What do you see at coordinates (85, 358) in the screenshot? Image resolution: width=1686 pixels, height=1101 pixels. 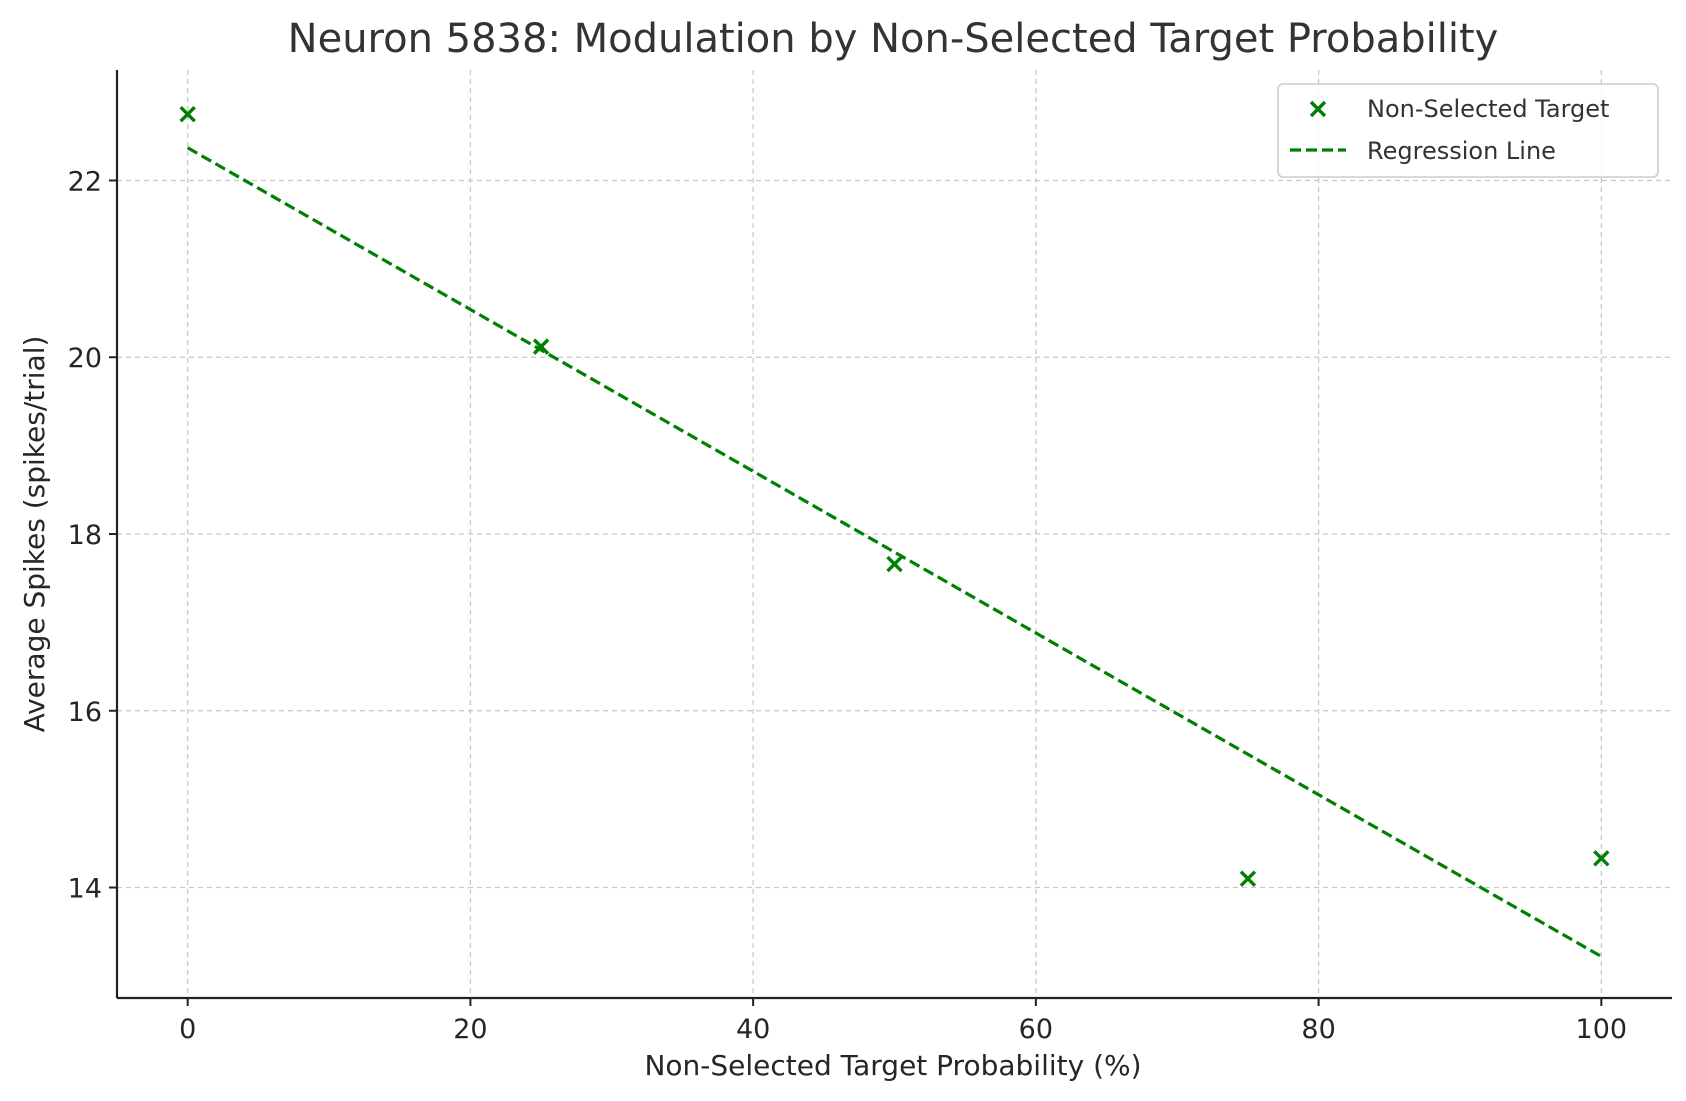 I see `y-tick-label: 20` at bounding box center [85, 358].